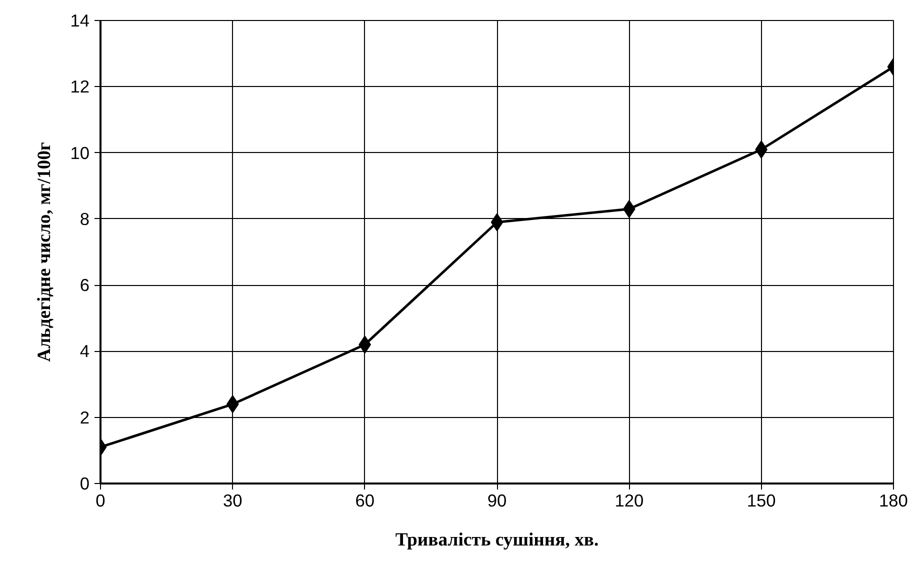 The height and width of the screenshot is (578, 923). I want to click on x-tick-label: 0, so click(101, 500).